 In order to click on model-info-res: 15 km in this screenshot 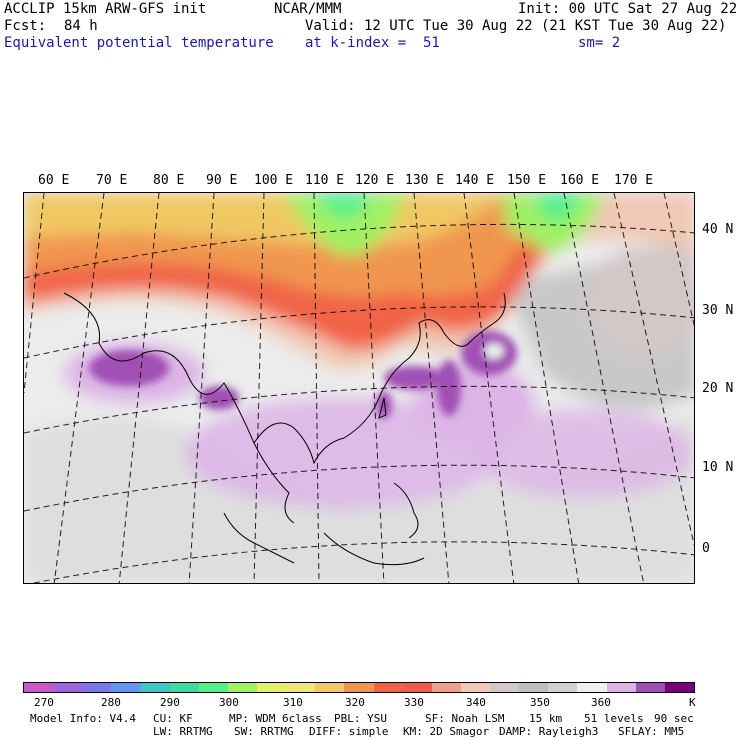, I will do `click(546, 718)`.